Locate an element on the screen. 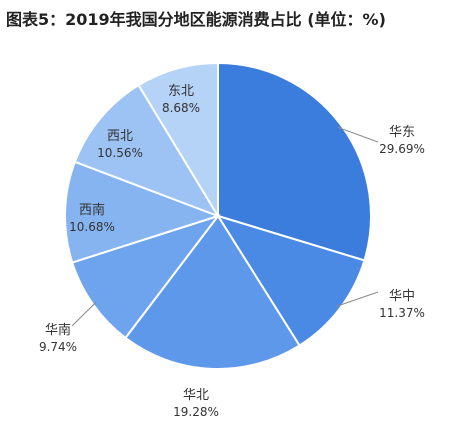 The width and height of the screenshot is (456, 426). chart-title: 图表5：2019年我国分地区能源消费占比 (单位：%) is located at coordinates (196, 19).